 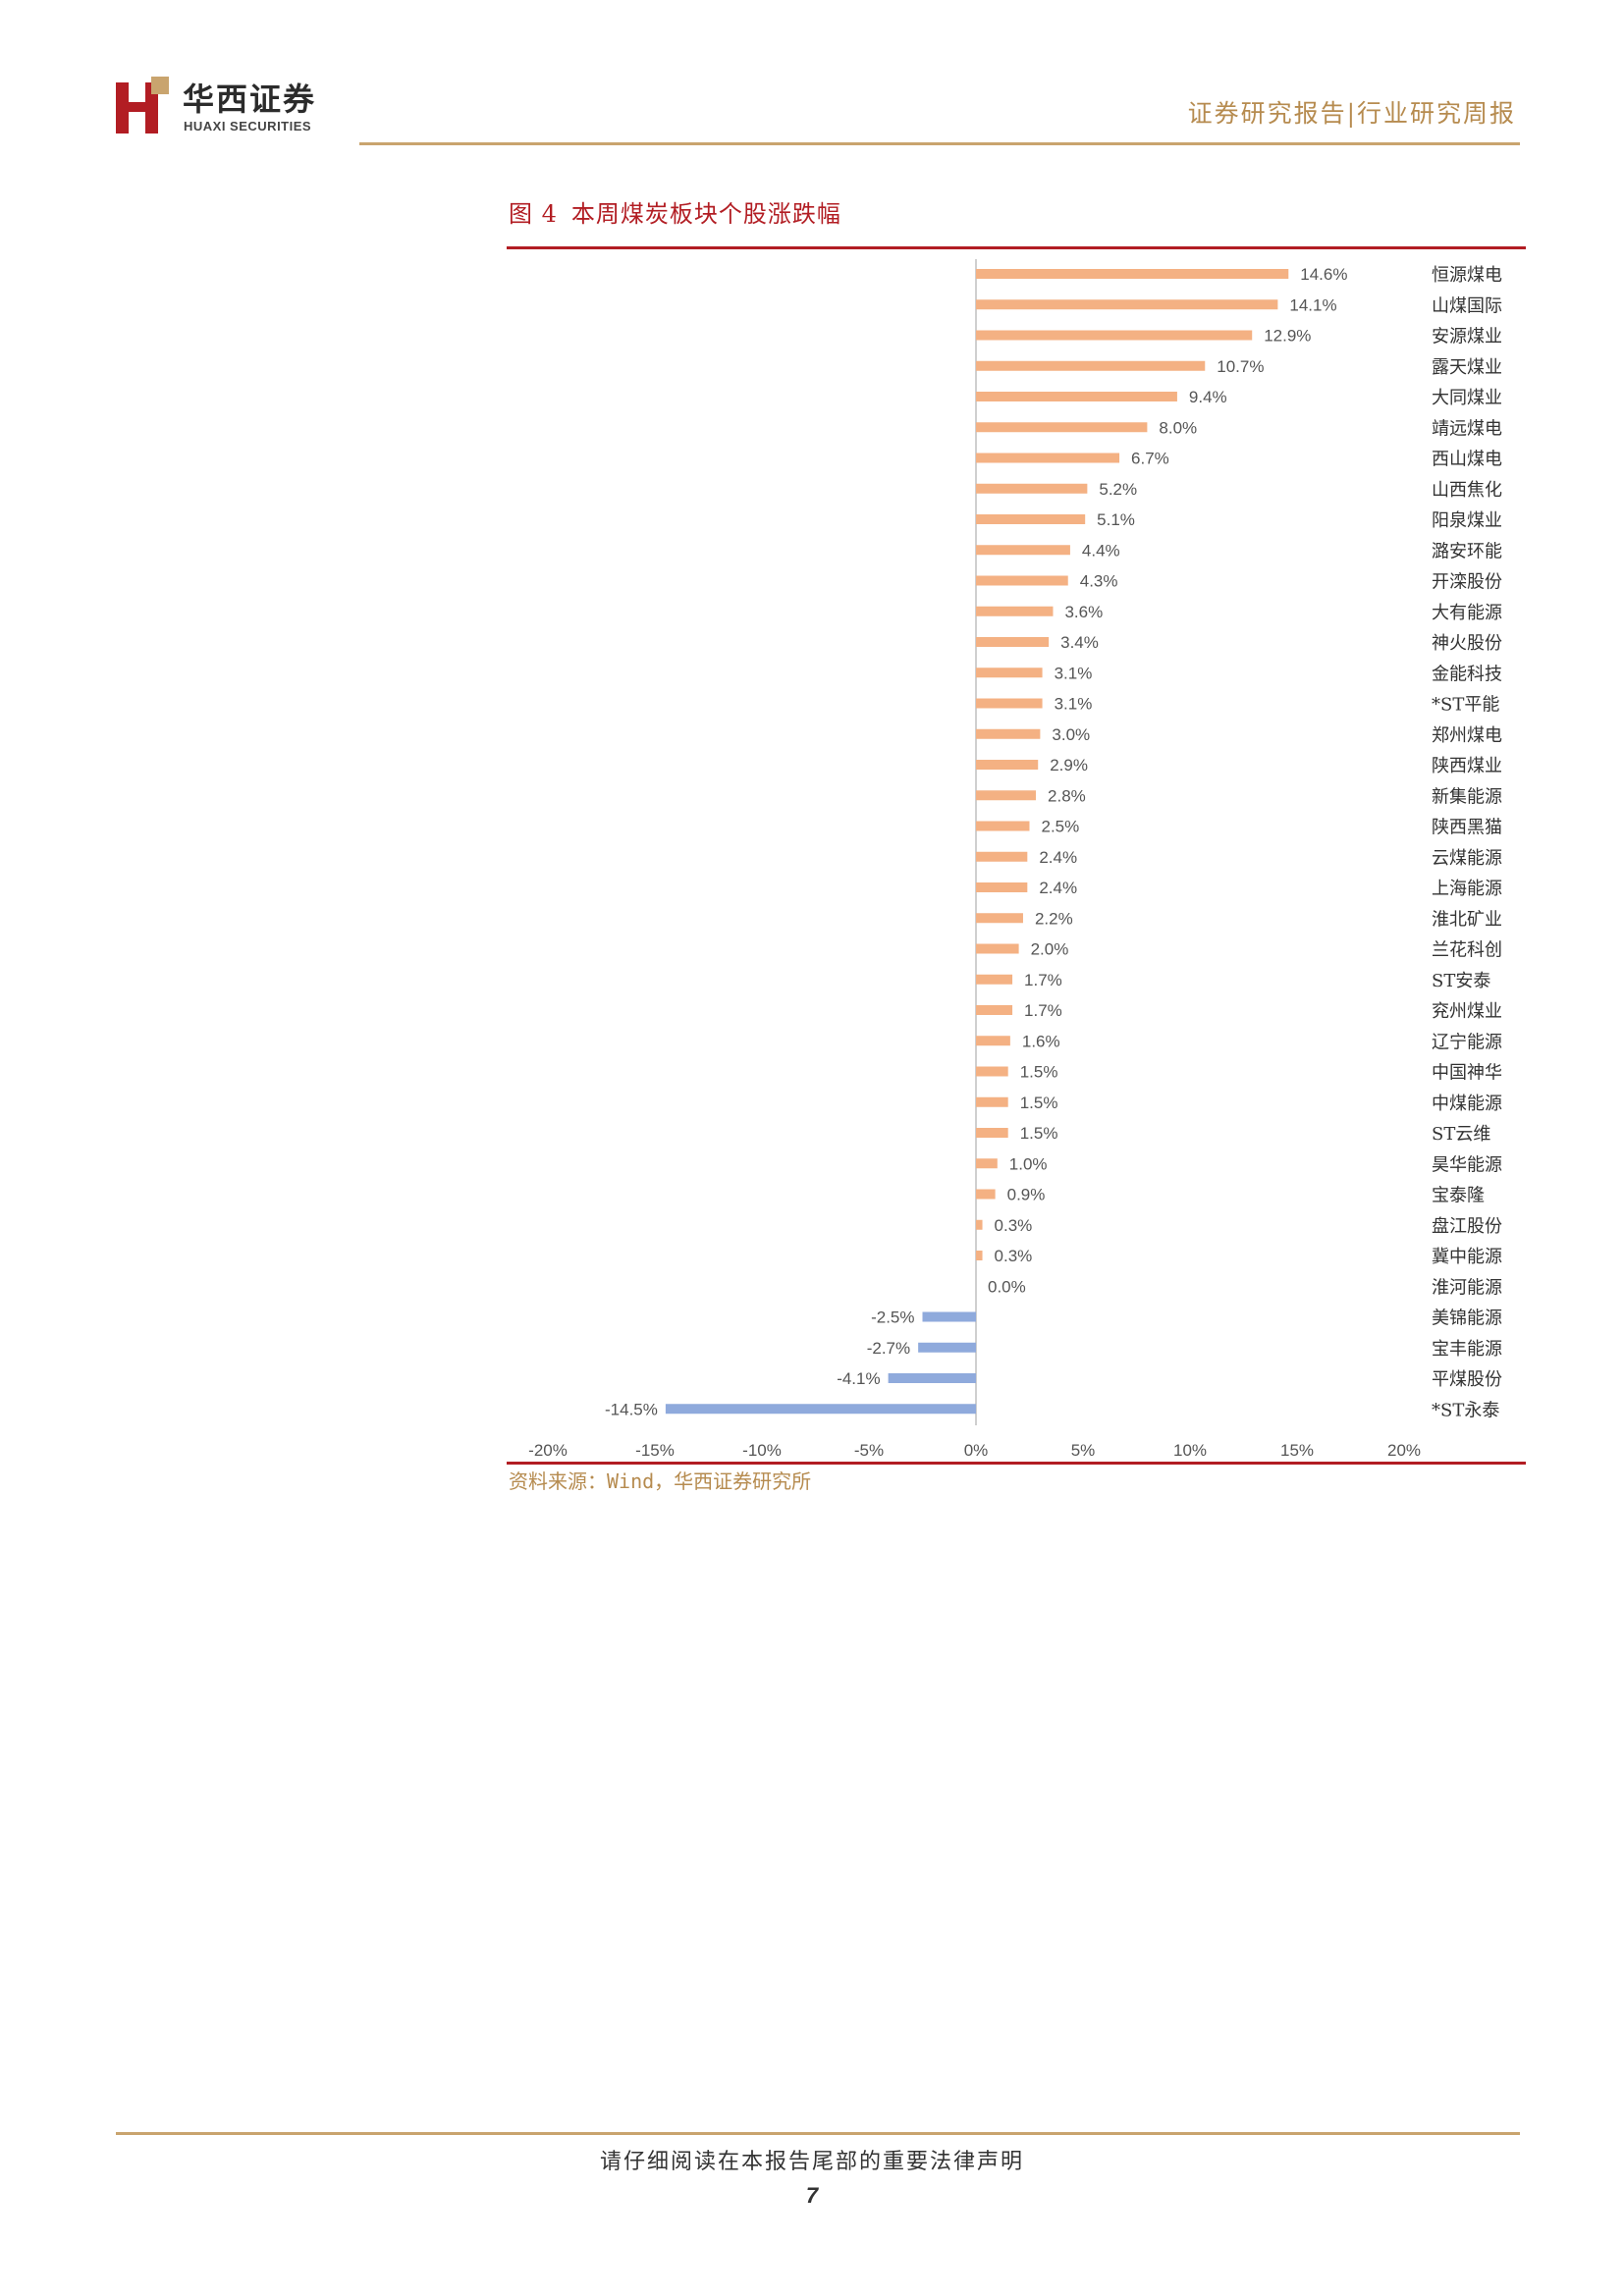 I want to click on x-tick-label-8: 20%, so click(x=1404, y=1450).